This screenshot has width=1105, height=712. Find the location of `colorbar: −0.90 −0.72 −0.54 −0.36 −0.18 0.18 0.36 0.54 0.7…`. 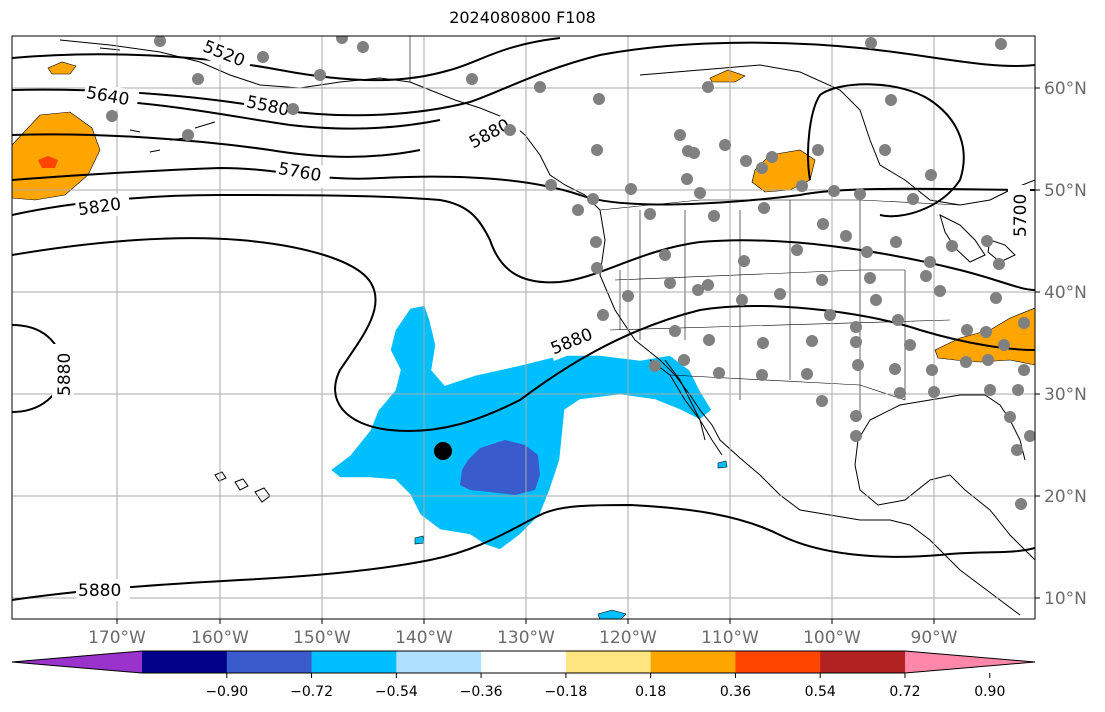

colorbar: −0.90 −0.72 −0.54 −0.36 −0.18 0.18 0.36 0.54 0.7… is located at coordinates (523, 675).